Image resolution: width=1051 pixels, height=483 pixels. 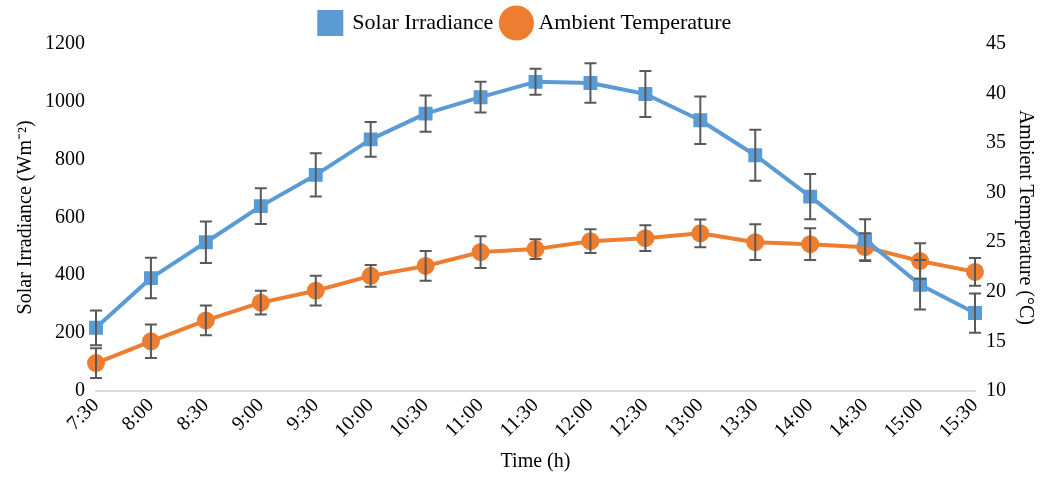 I want to click on y-tick-label: 800, so click(x=70, y=157).